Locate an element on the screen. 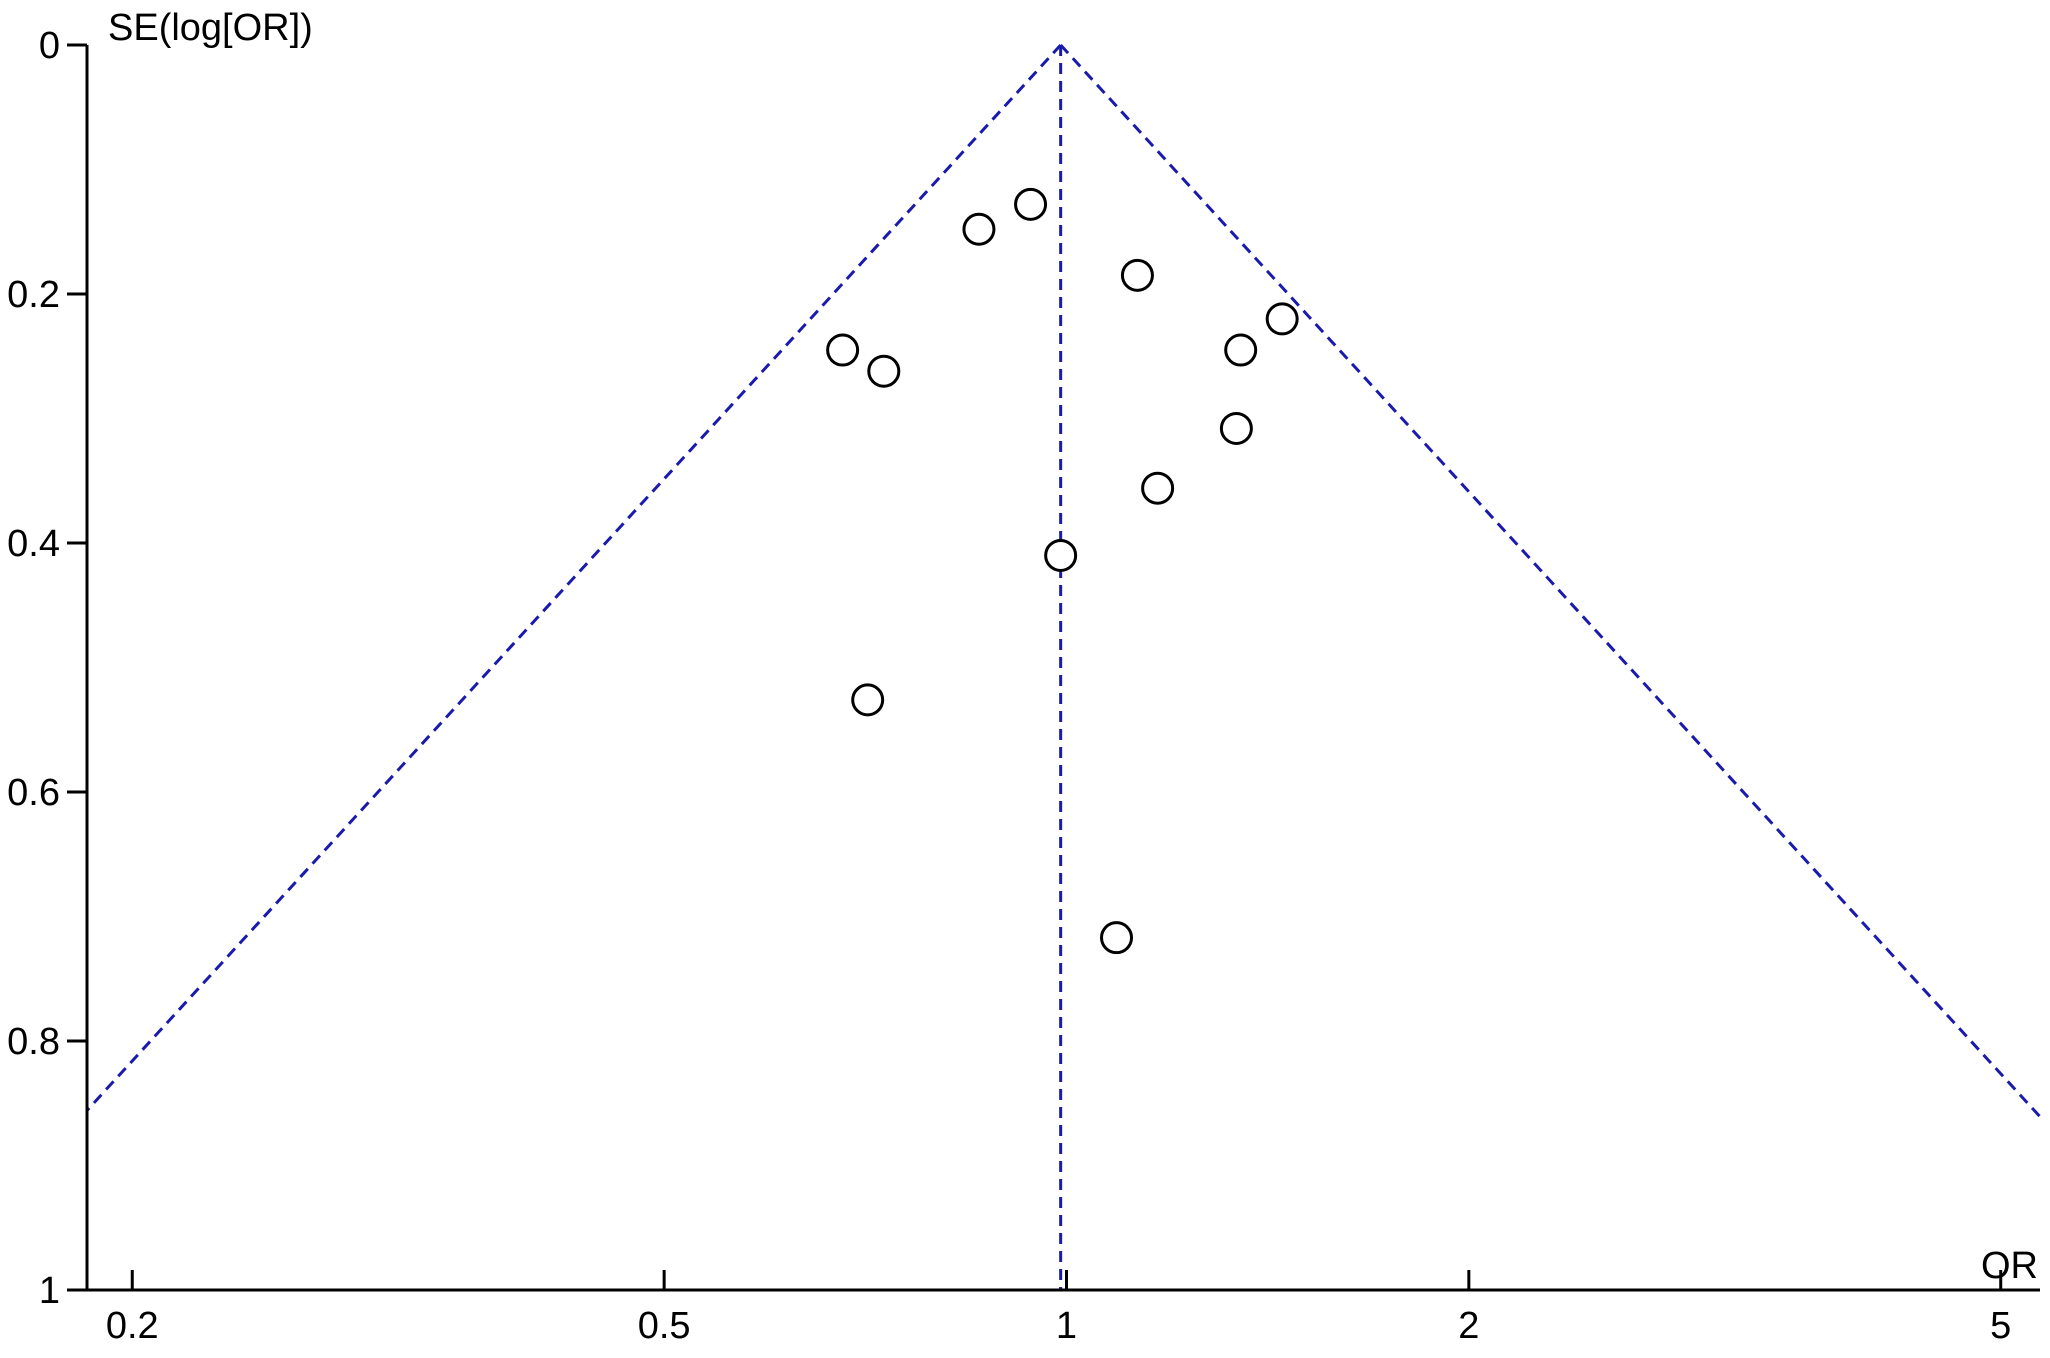 The width and height of the screenshot is (2050, 1358). y-tick-label: 0.2 is located at coordinates (33, 295).